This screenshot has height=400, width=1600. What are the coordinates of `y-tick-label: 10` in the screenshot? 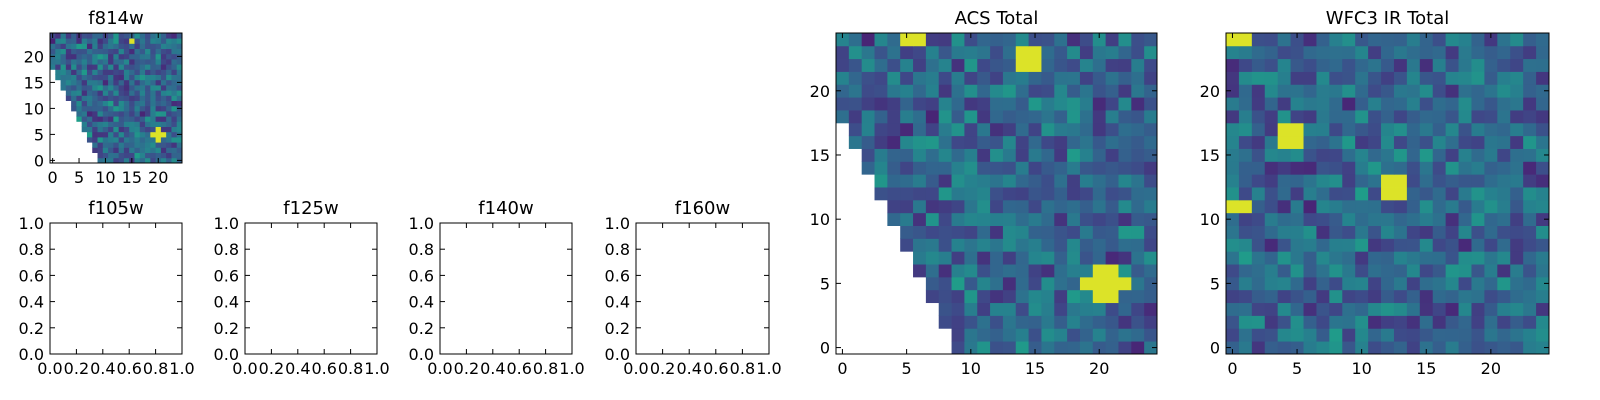 It's located at (34, 108).